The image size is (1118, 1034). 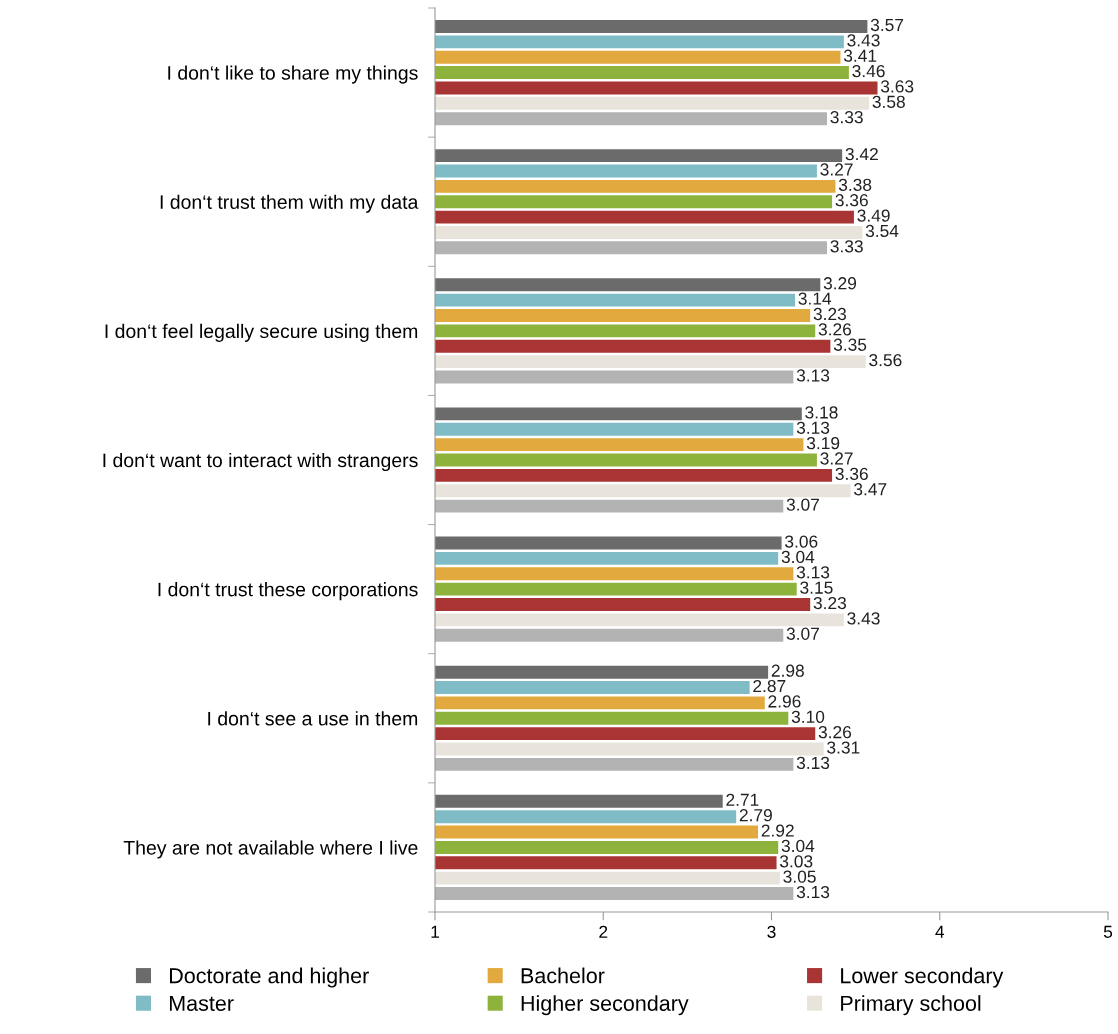 What do you see at coordinates (799, 876) in the screenshot?
I see `data-label: 3.05` at bounding box center [799, 876].